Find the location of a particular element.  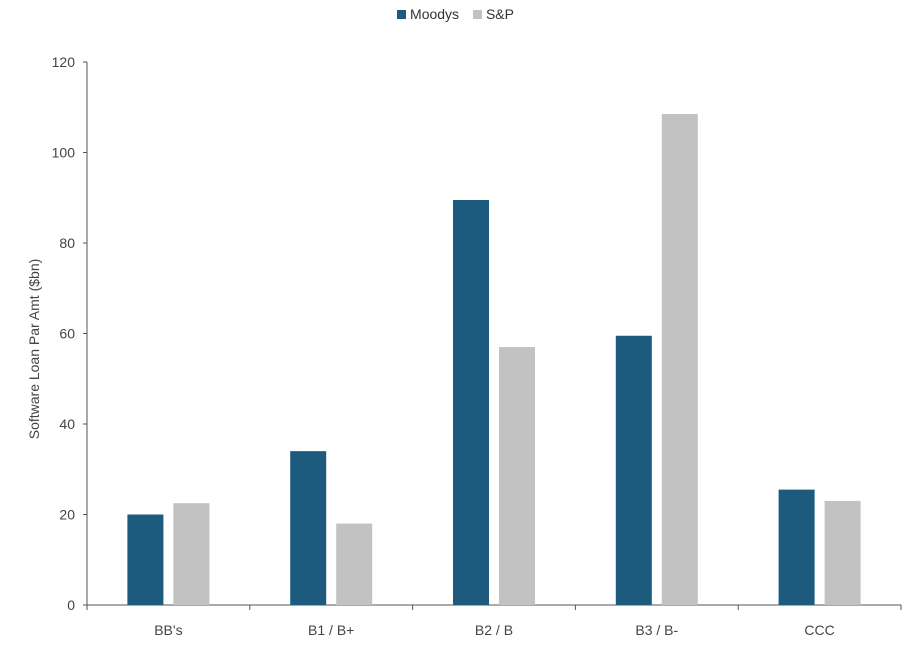

chart-legend: Moodys S&P is located at coordinates (455, 14).